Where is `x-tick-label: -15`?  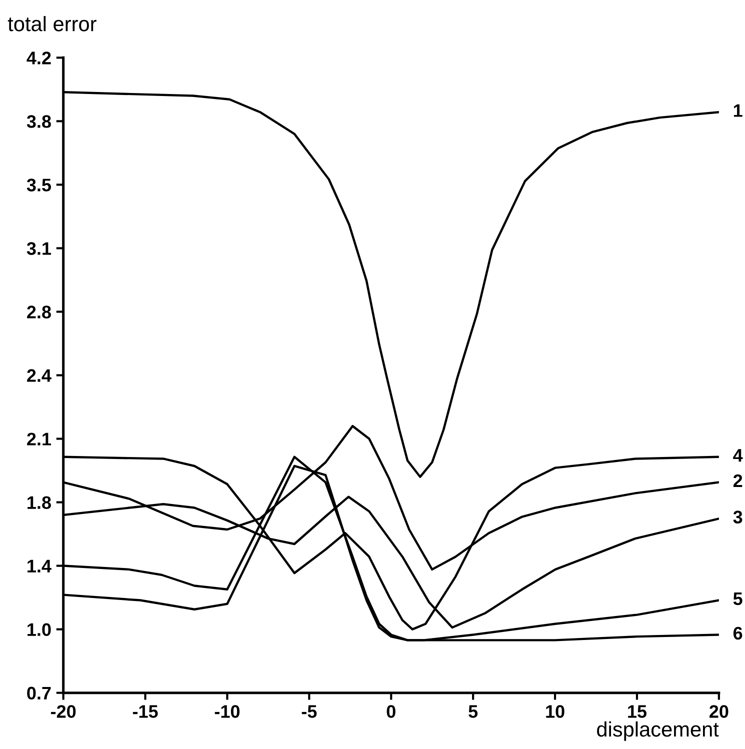
x-tick-label: -15 is located at coordinates (145, 711).